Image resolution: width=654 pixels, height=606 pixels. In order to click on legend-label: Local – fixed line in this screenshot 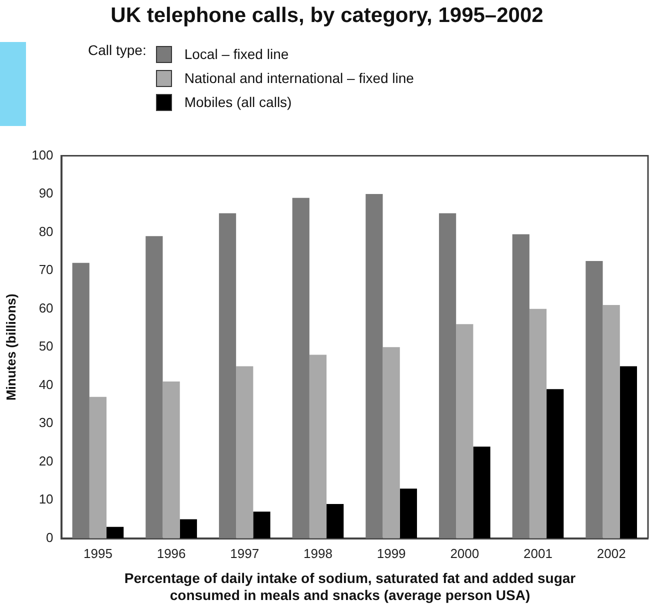, I will do `click(236, 54)`.